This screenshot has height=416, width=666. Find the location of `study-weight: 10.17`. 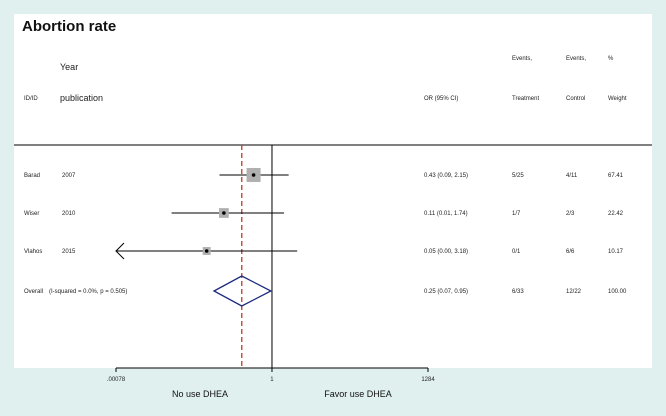

study-weight: 10.17 is located at coordinates (616, 252).